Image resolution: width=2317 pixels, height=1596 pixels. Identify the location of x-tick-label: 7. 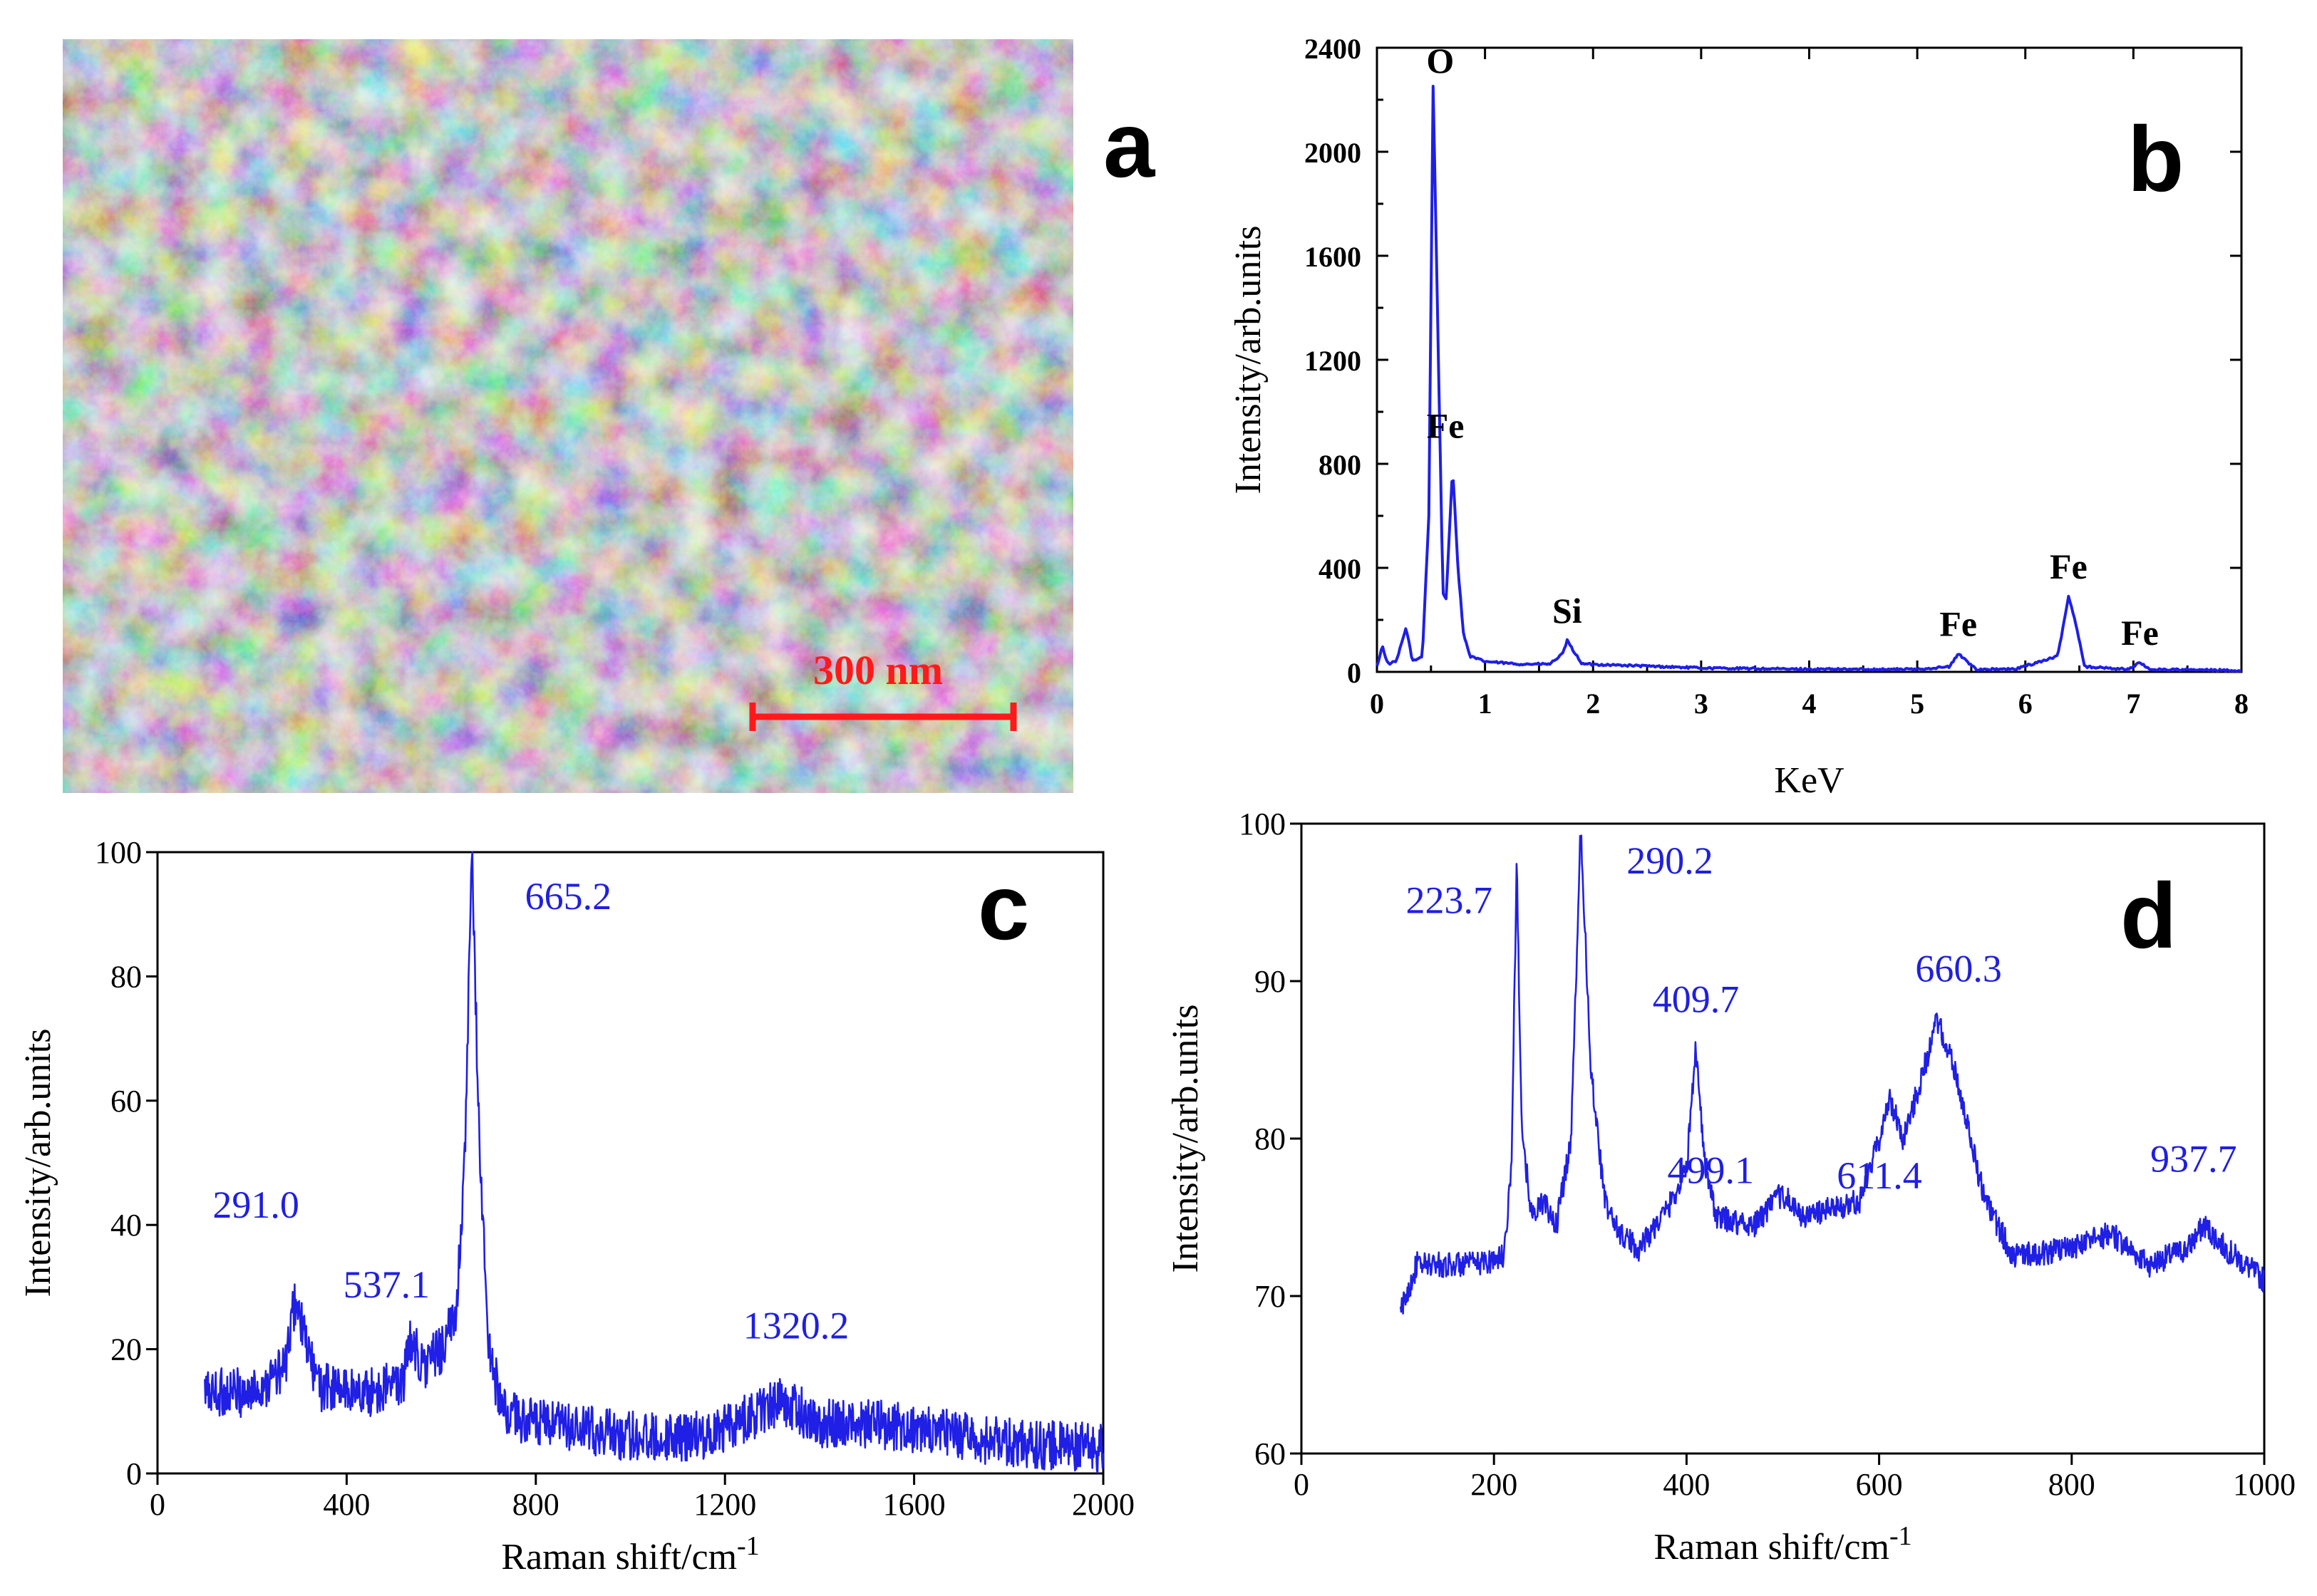
(2133, 704).